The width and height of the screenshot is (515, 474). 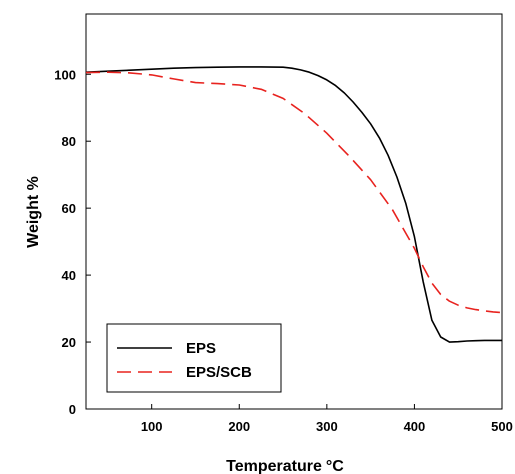 What do you see at coordinates (502, 426) in the screenshot?
I see `x-tick-label: 500` at bounding box center [502, 426].